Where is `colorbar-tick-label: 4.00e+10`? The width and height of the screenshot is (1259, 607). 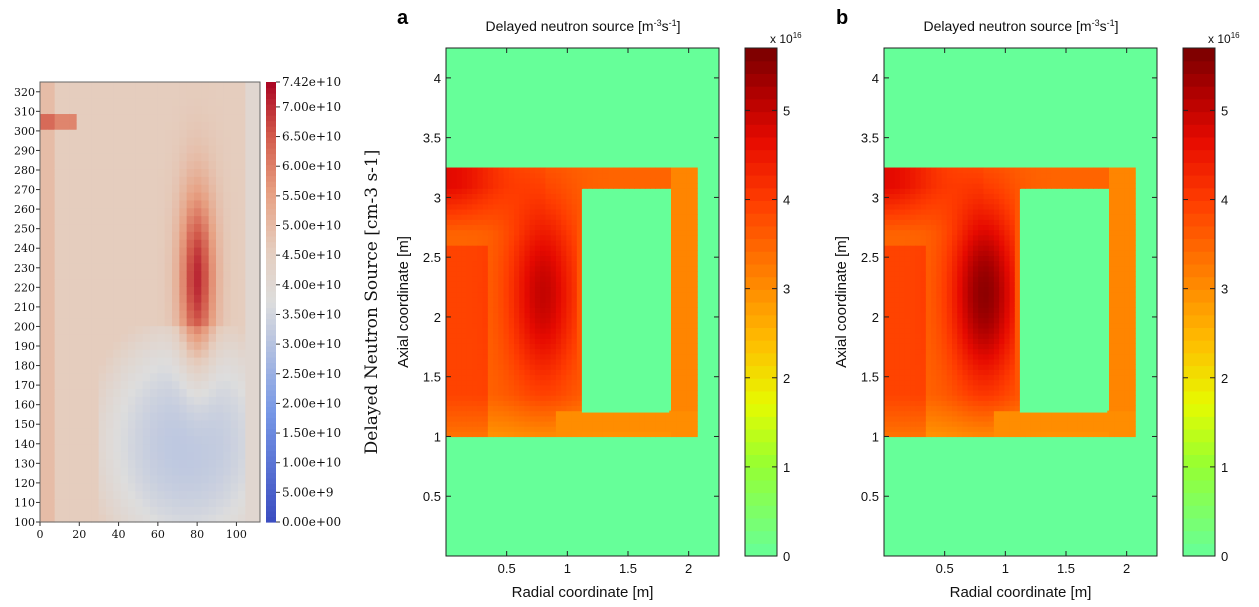
colorbar-tick-label: 4.00e+10 is located at coordinates (311, 285).